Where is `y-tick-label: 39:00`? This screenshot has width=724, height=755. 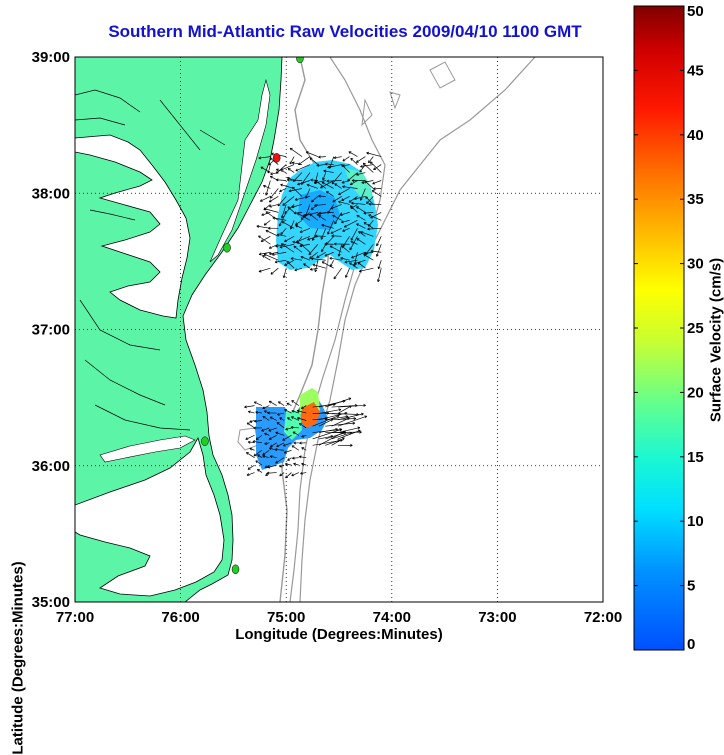 y-tick-label: 39:00 is located at coordinates (51, 57).